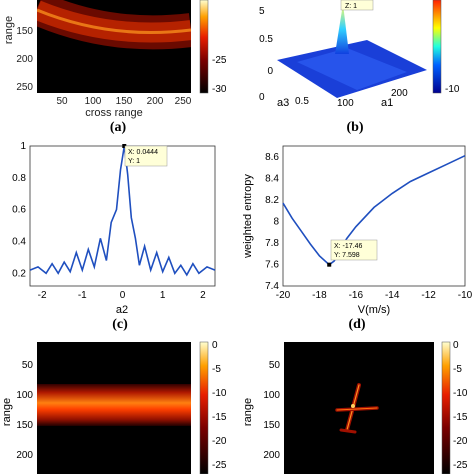 The width and height of the screenshot is (474, 474). Describe the element at coordinates (271, 455) in the screenshot. I see `ytick-f: 200` at that location.